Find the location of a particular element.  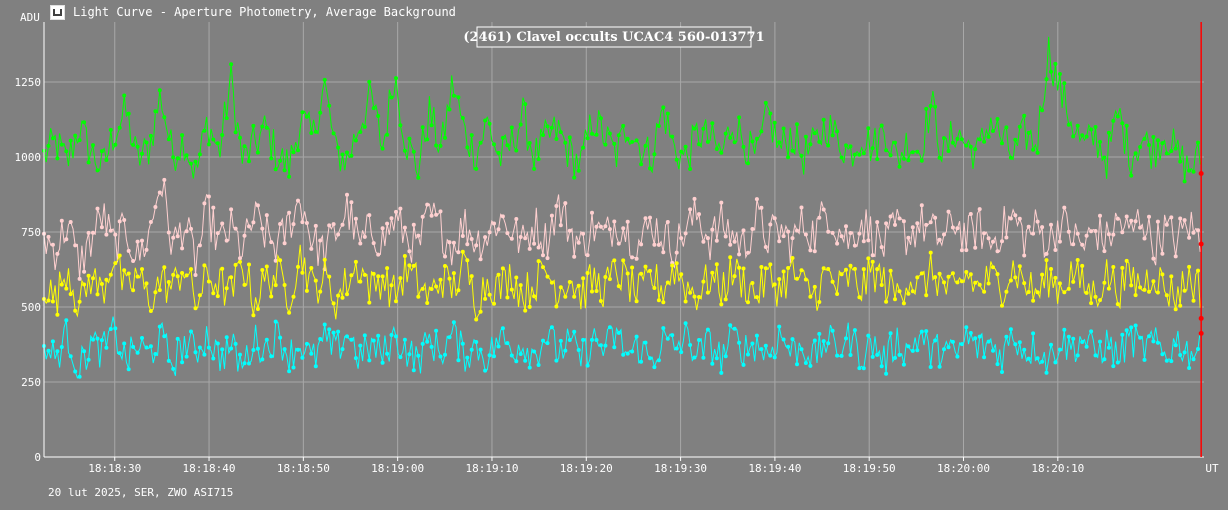

series-line is located at coordinates (622, 283).